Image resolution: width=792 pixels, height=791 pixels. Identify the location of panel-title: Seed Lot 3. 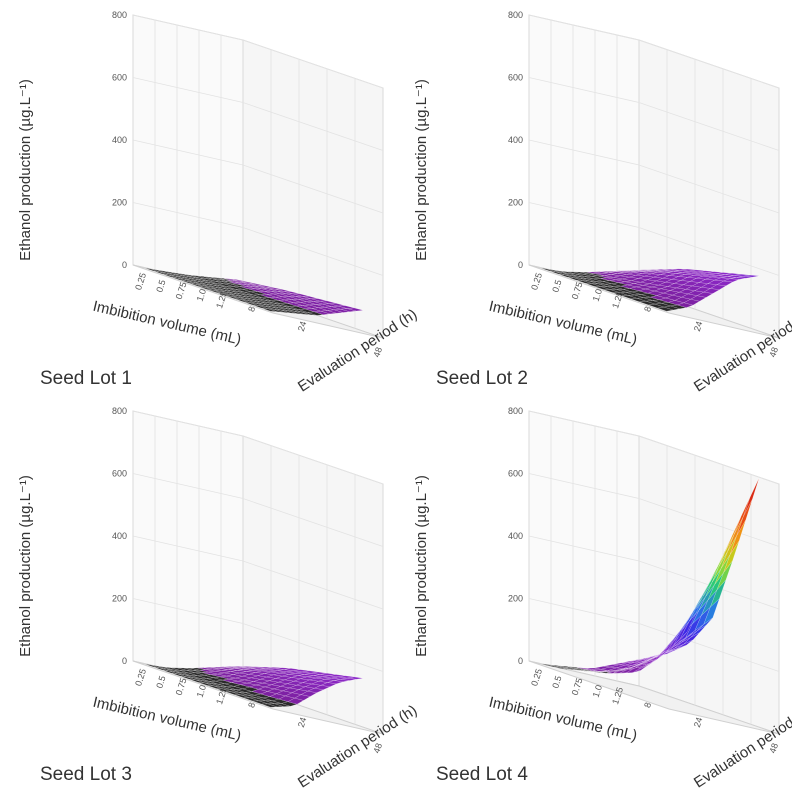
(86, 774).